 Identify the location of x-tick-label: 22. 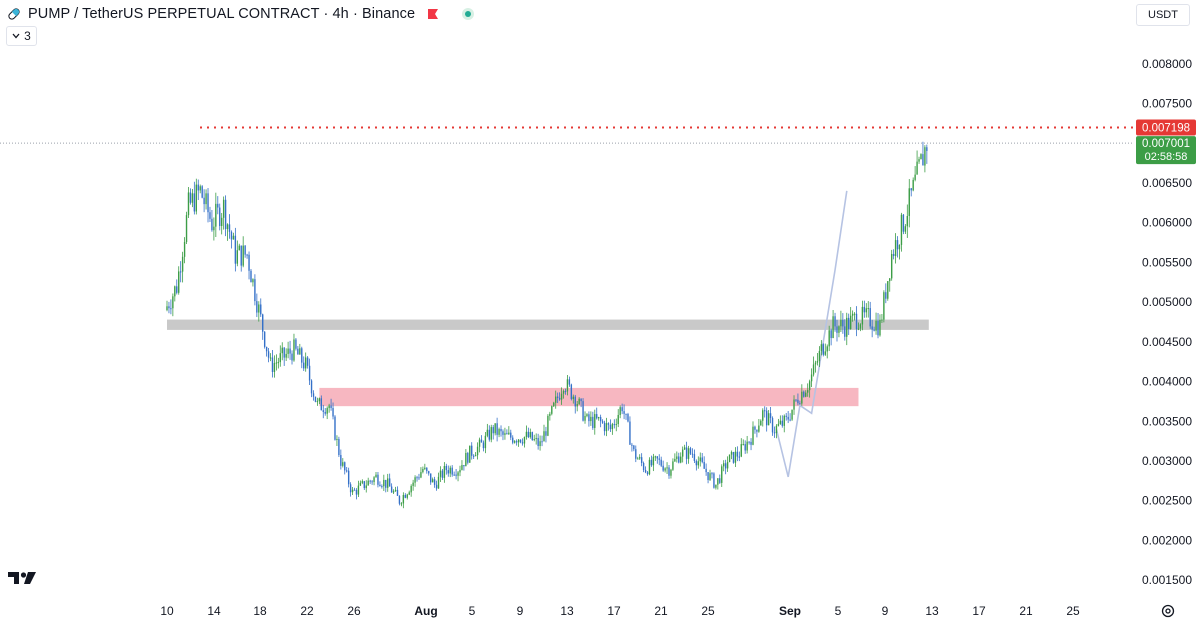
(307, 611).